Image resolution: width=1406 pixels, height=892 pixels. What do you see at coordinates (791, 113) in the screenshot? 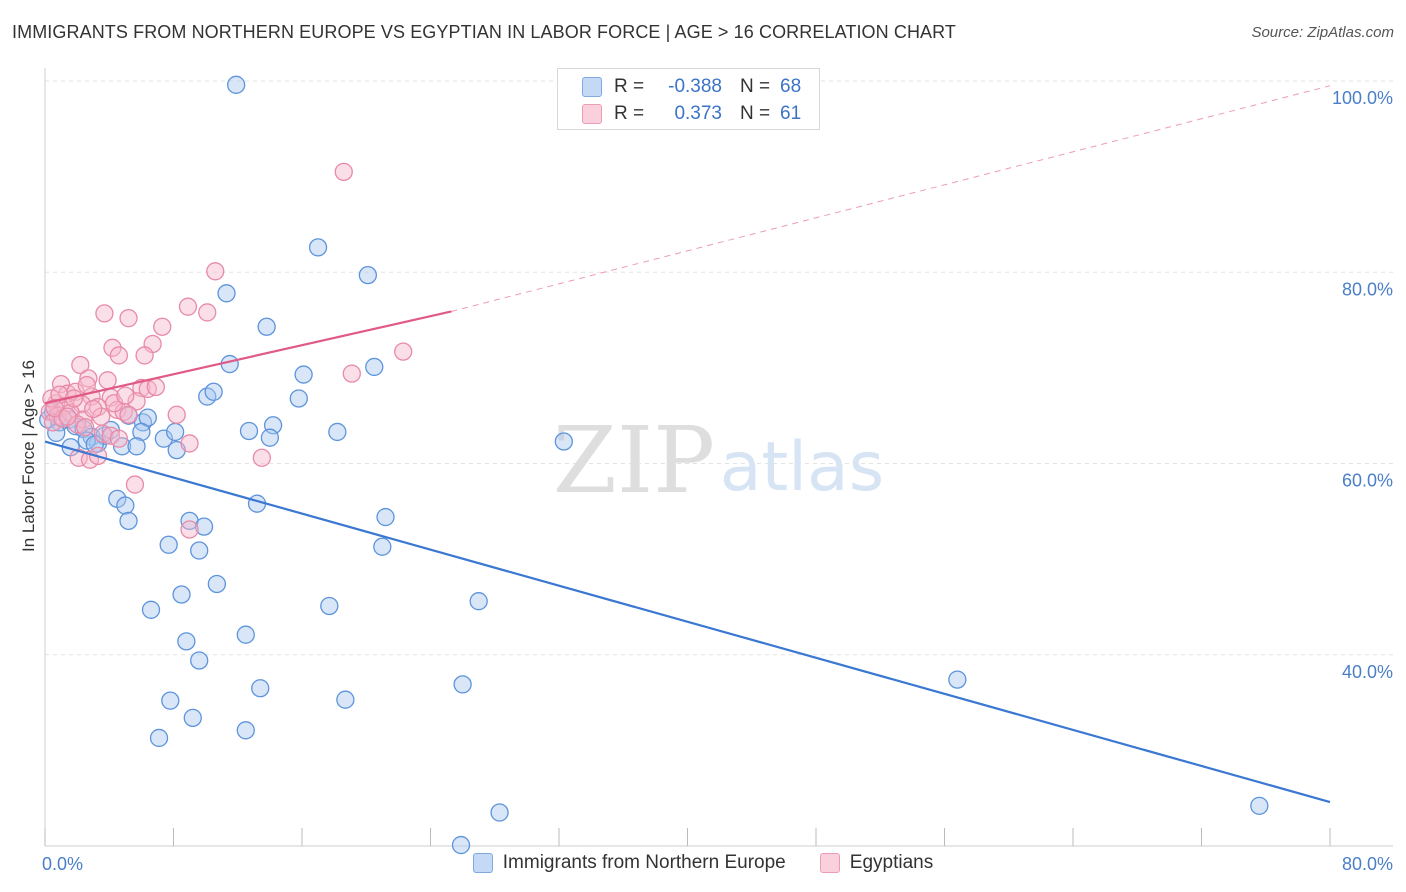
I see `stats-n-value: 61` at bounding box center [791, 113].